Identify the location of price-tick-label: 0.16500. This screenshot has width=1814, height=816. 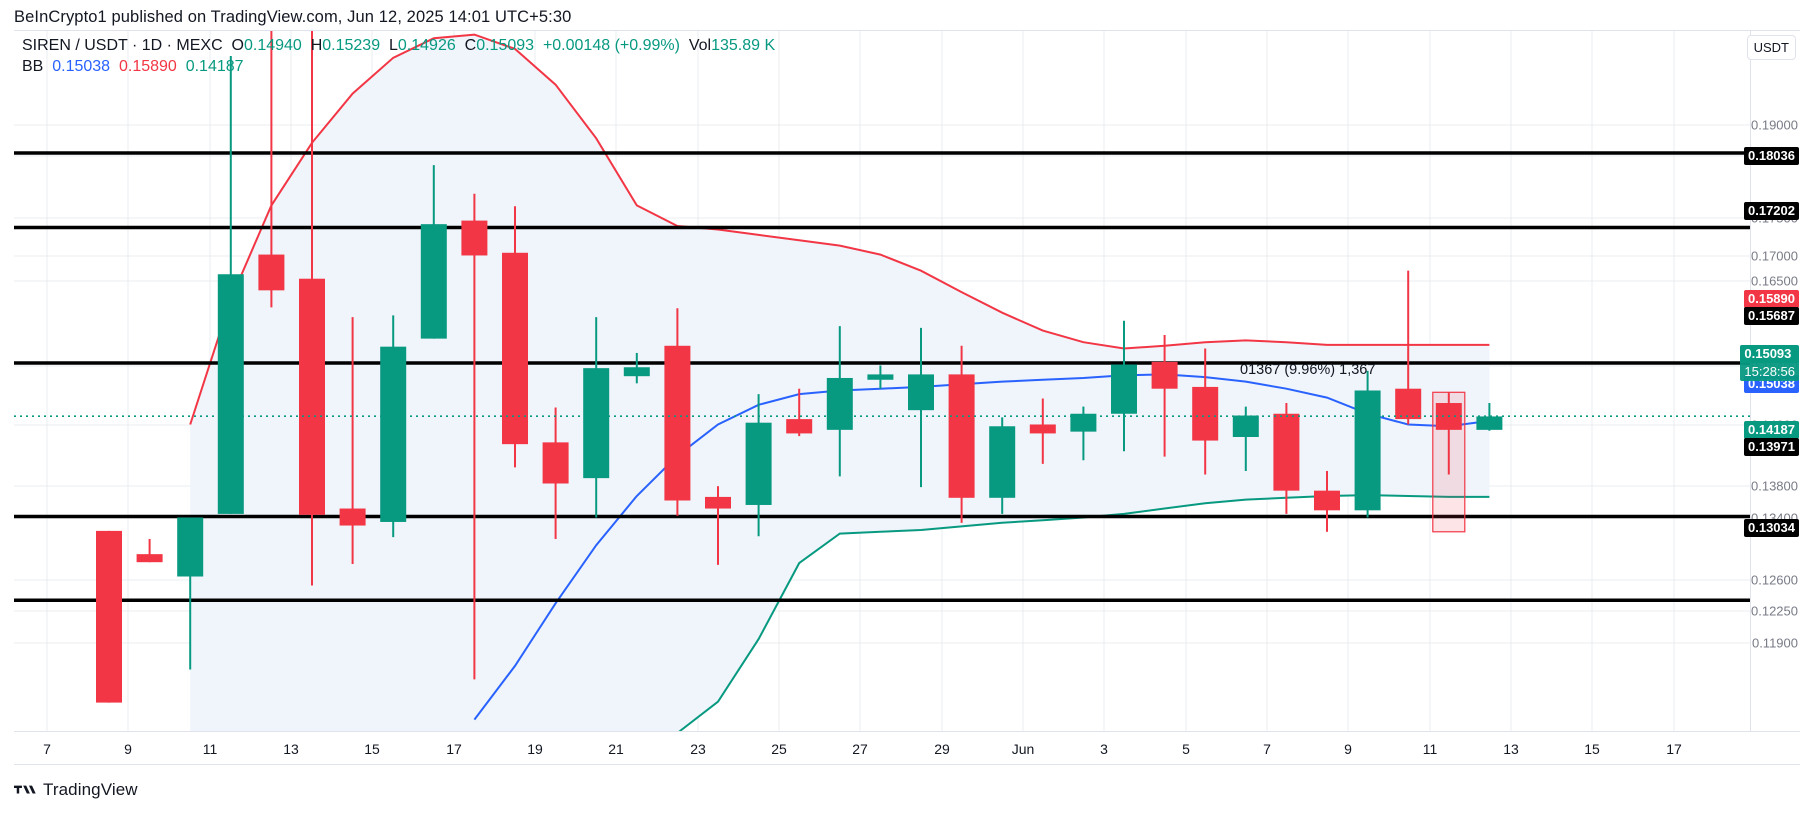
(1774, 281).